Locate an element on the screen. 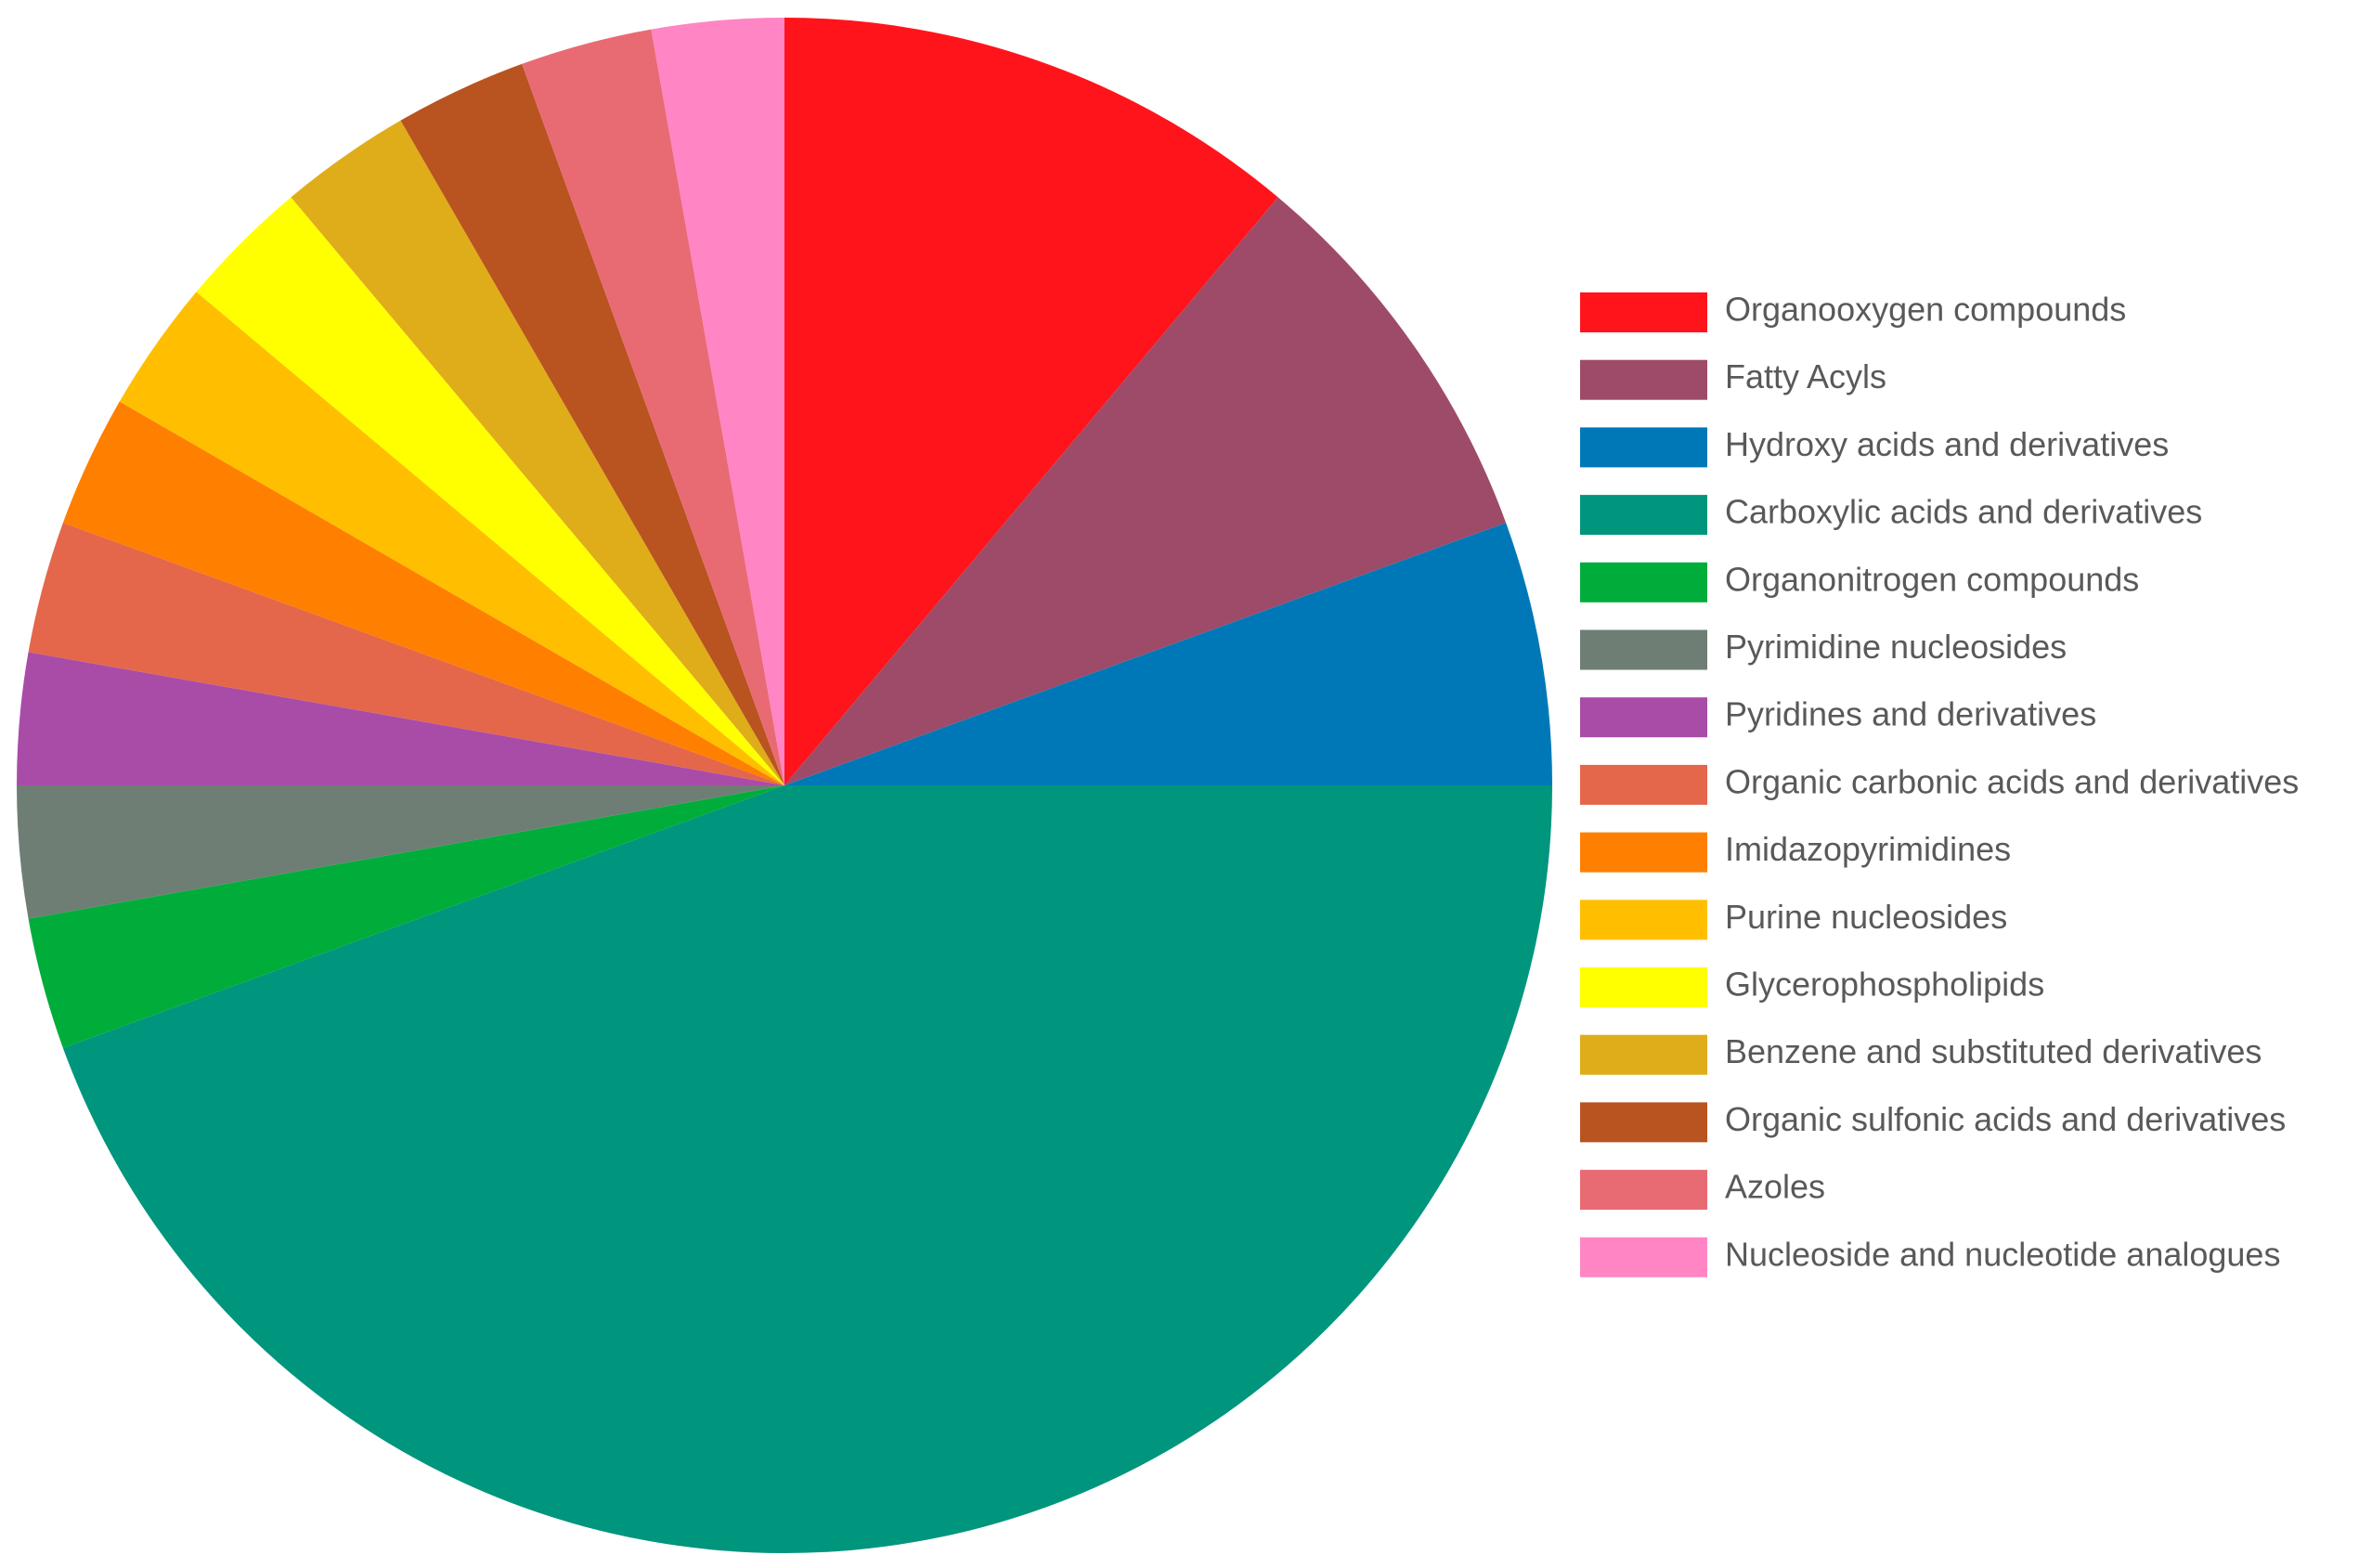  legend-label: Organooxygen compounds is located at coordinates (1925, 310).